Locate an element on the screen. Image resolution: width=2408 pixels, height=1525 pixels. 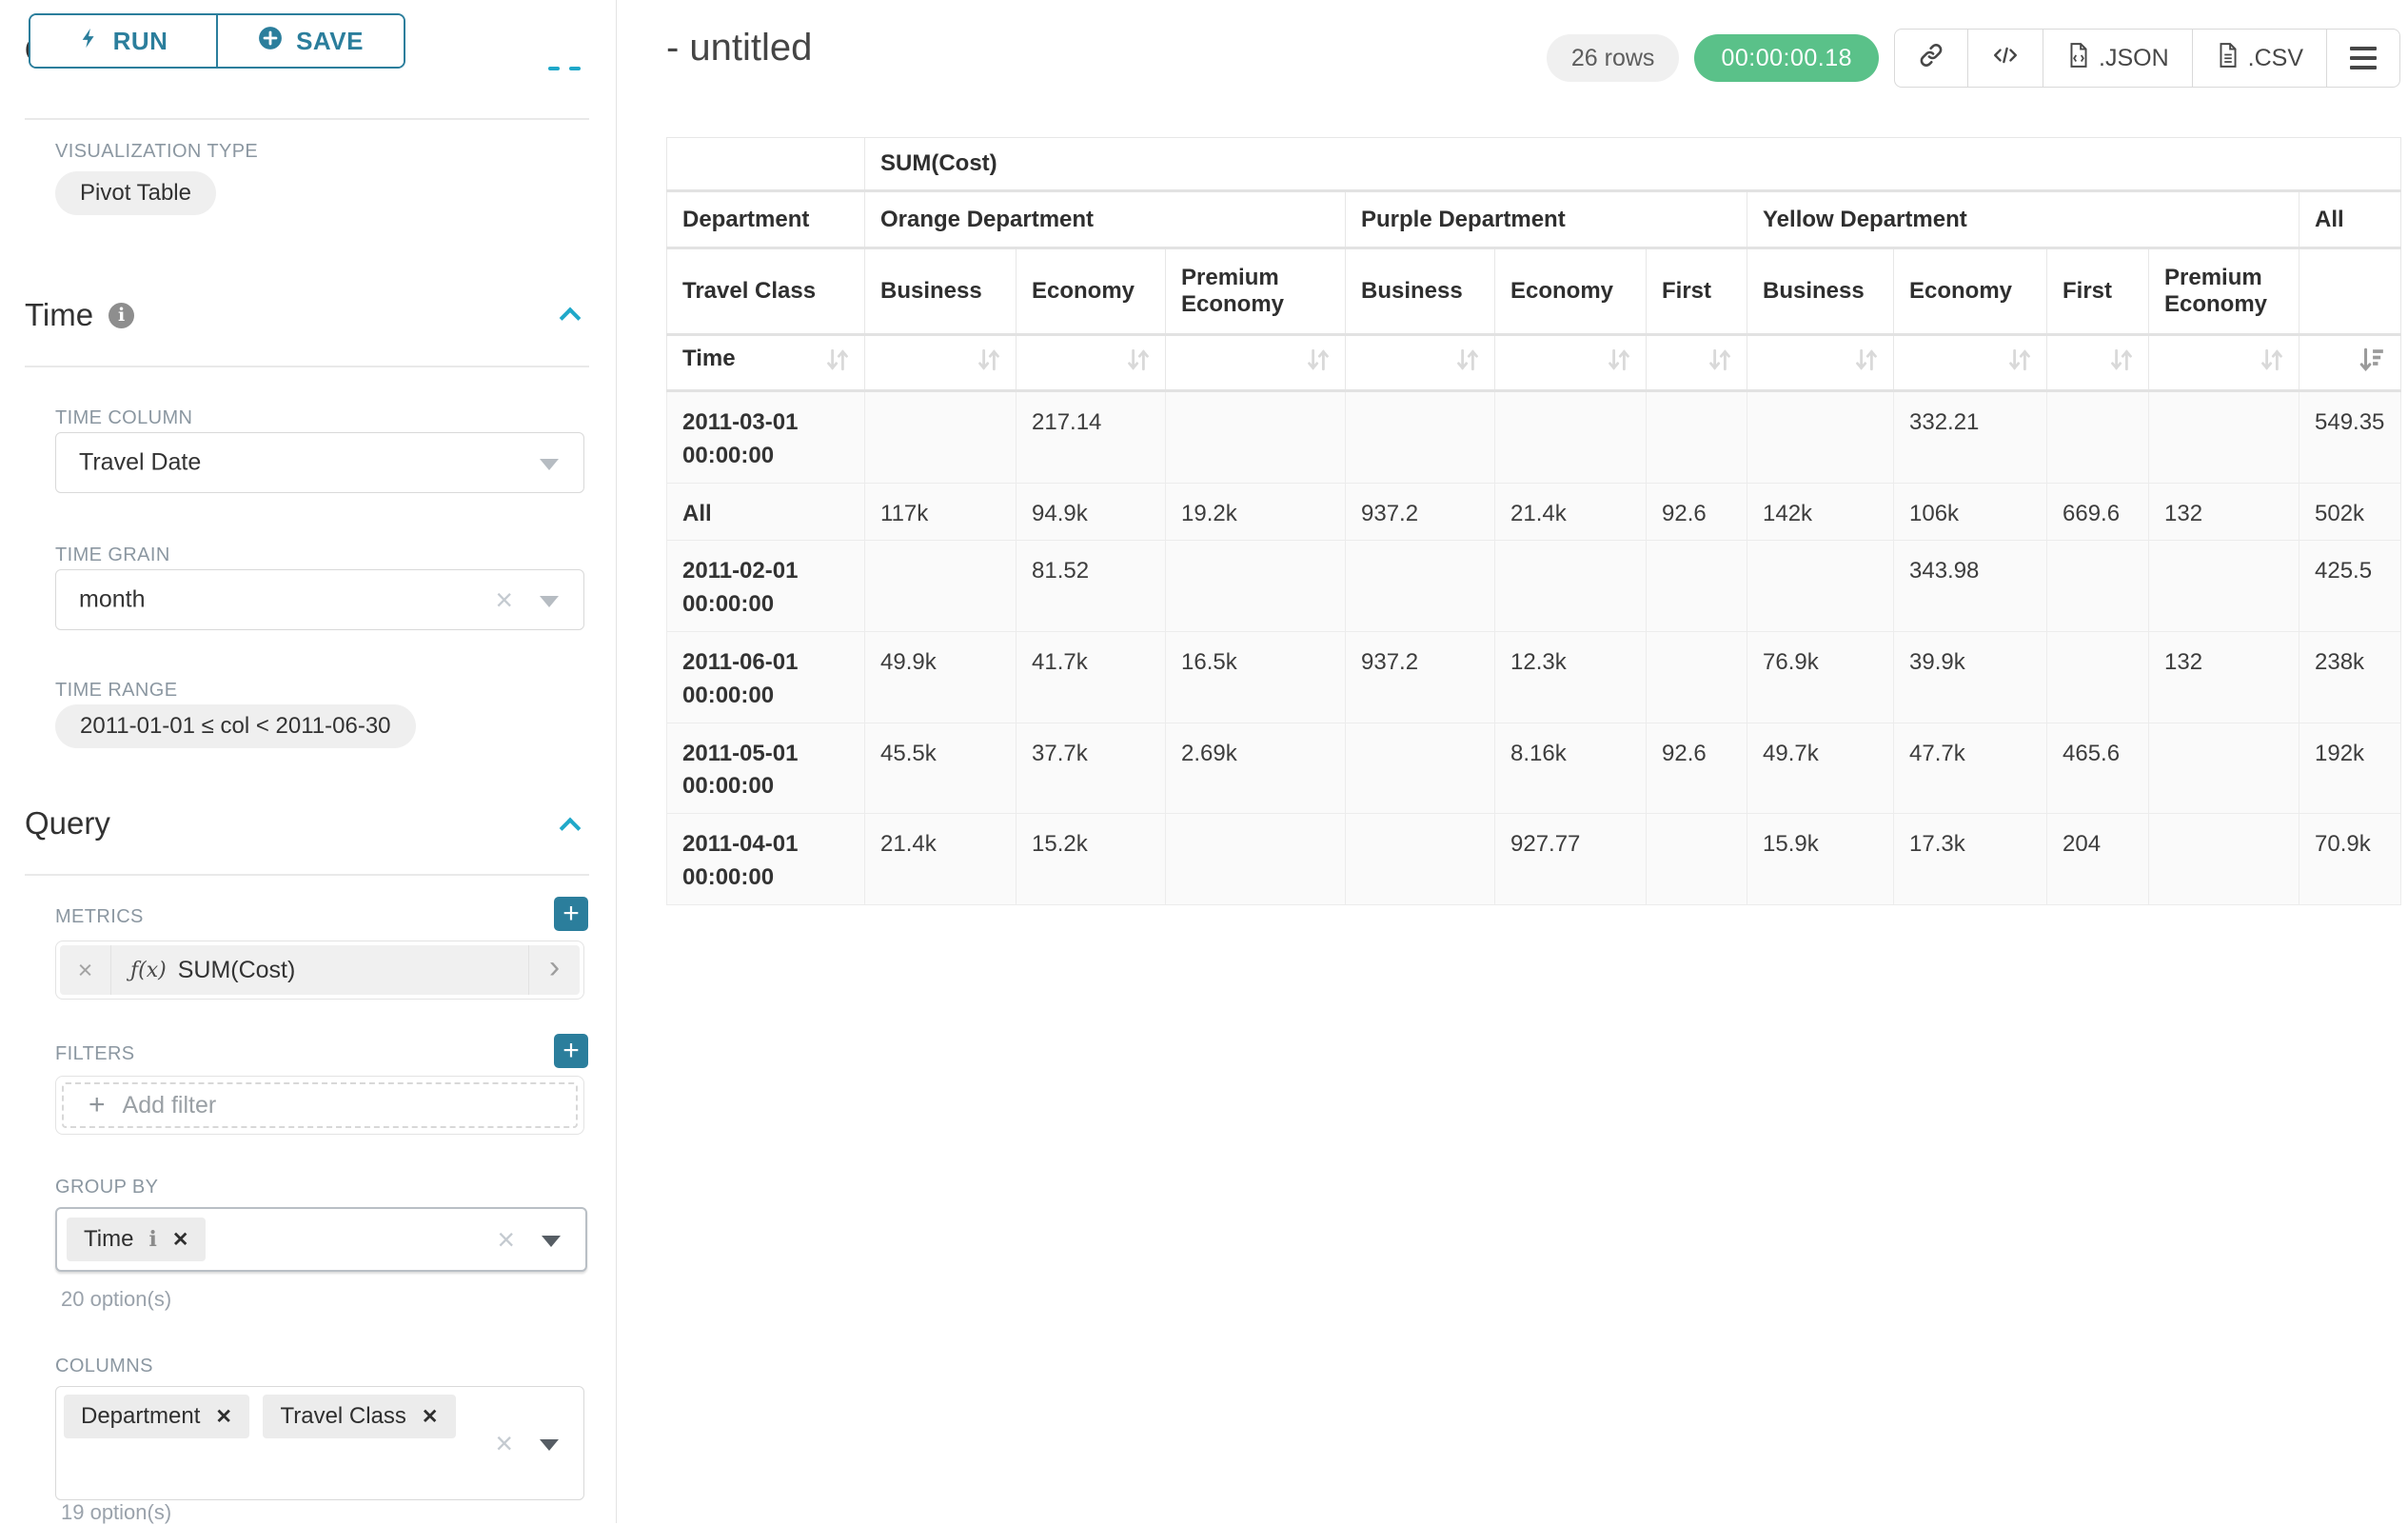
class-header is located at coordinates (2350, 292).